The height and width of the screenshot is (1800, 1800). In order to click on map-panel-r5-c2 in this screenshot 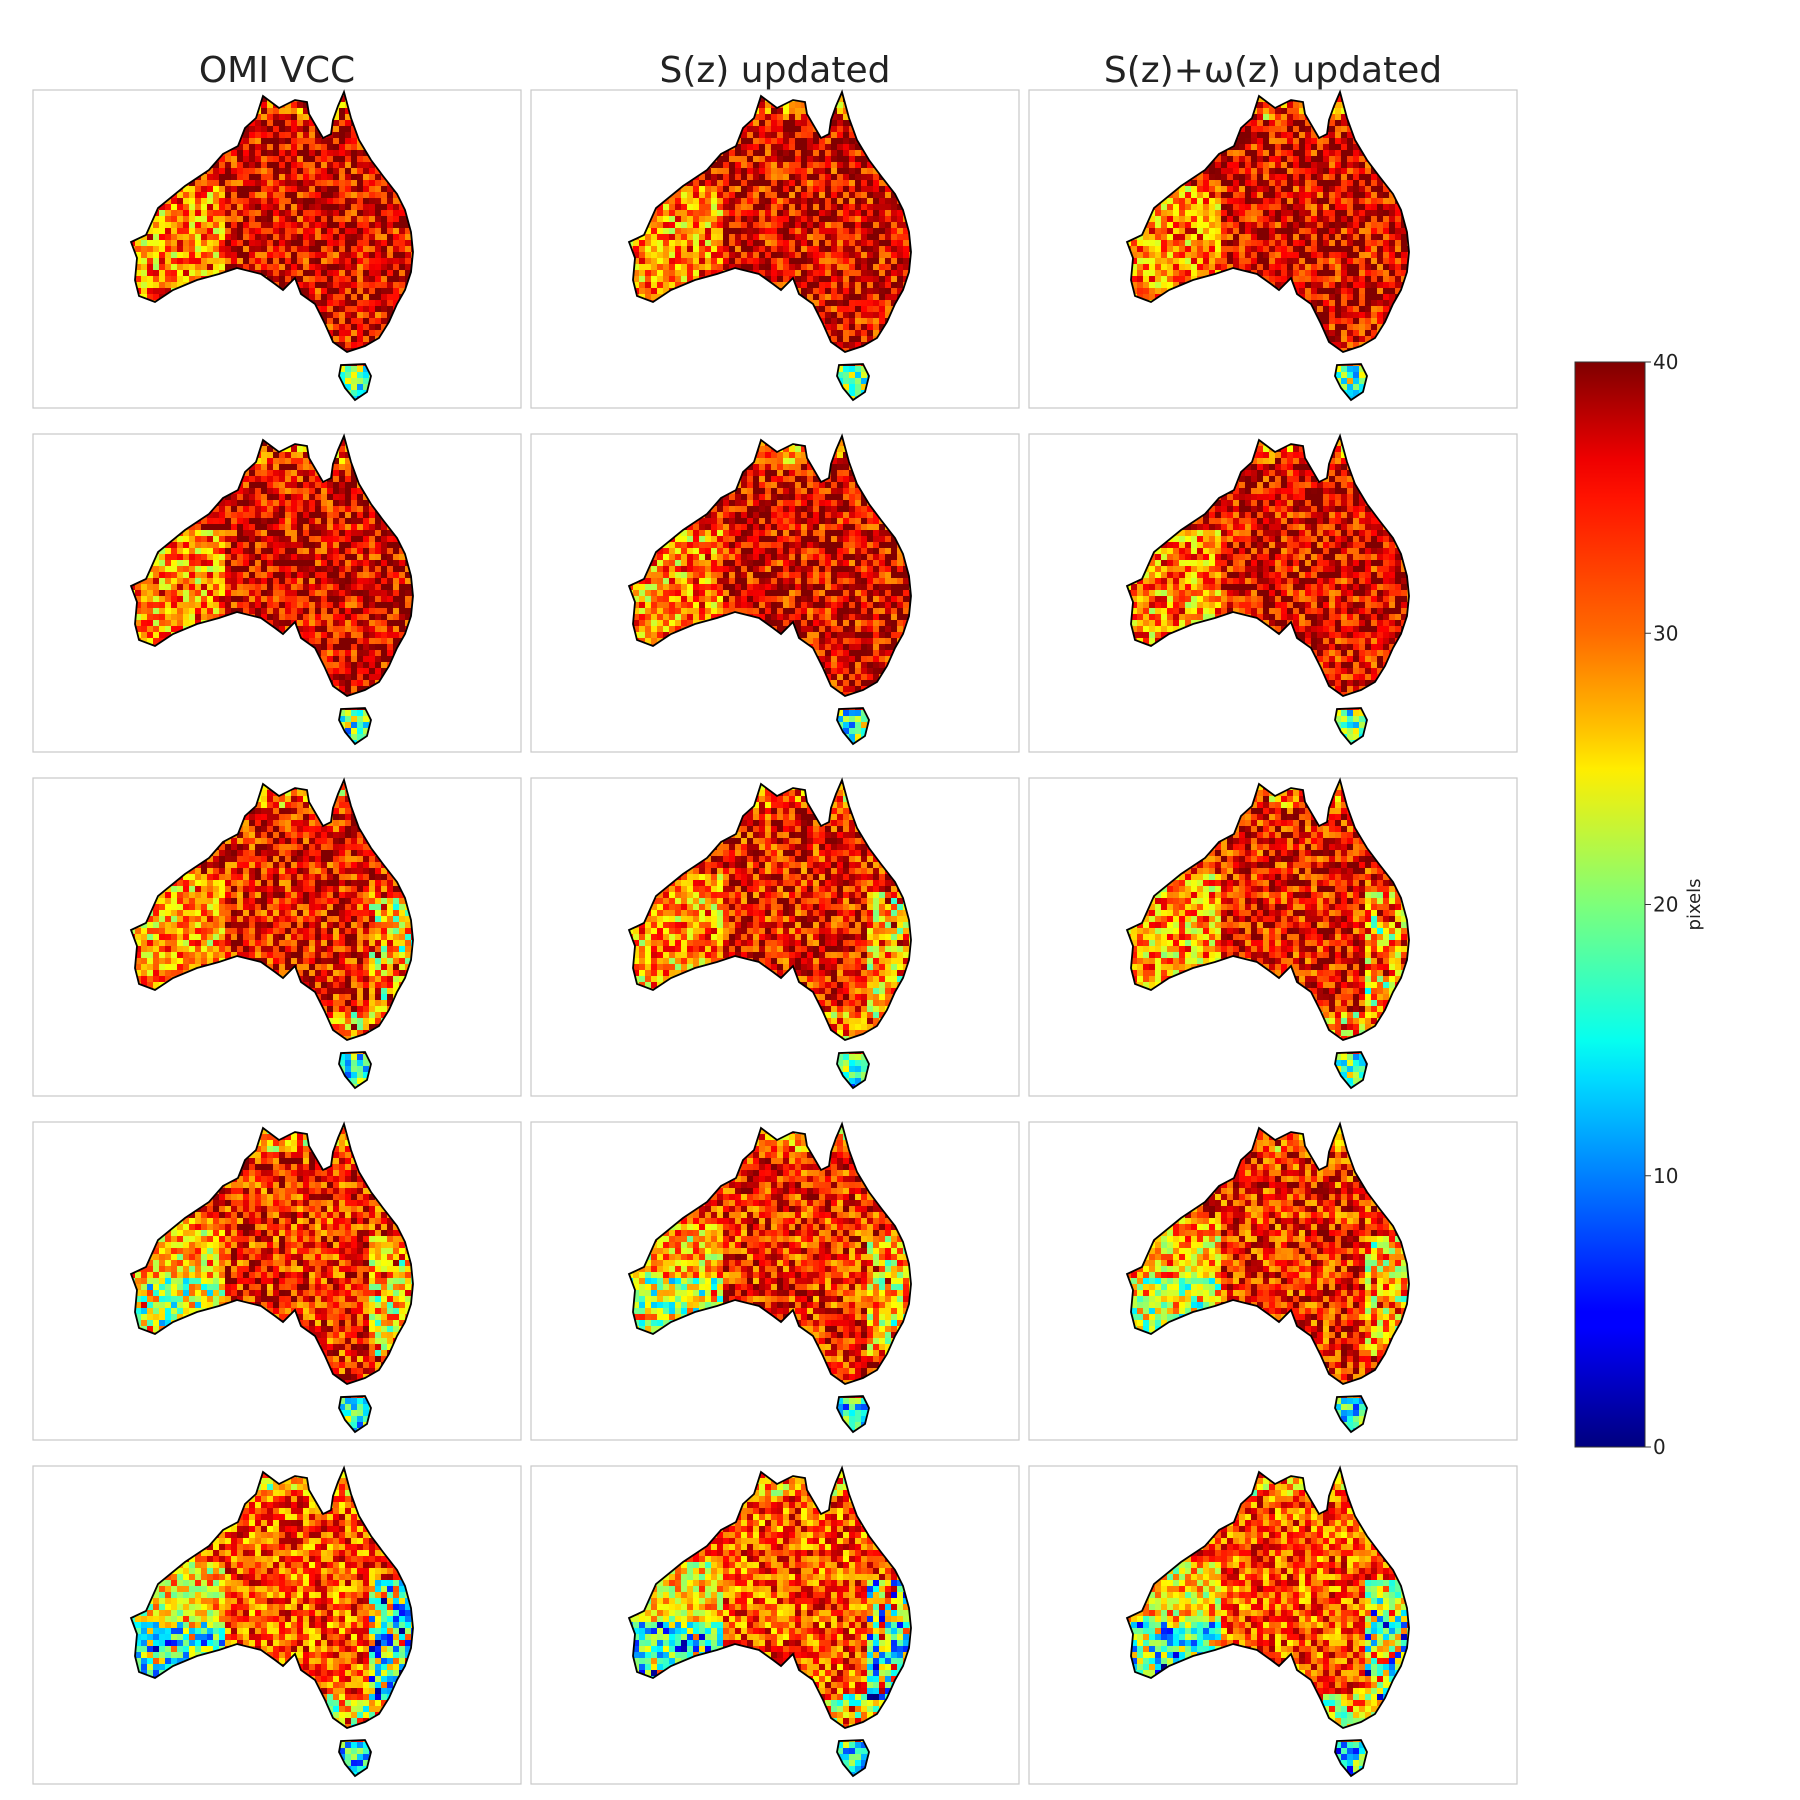, I will do `click(775, 1625)`.